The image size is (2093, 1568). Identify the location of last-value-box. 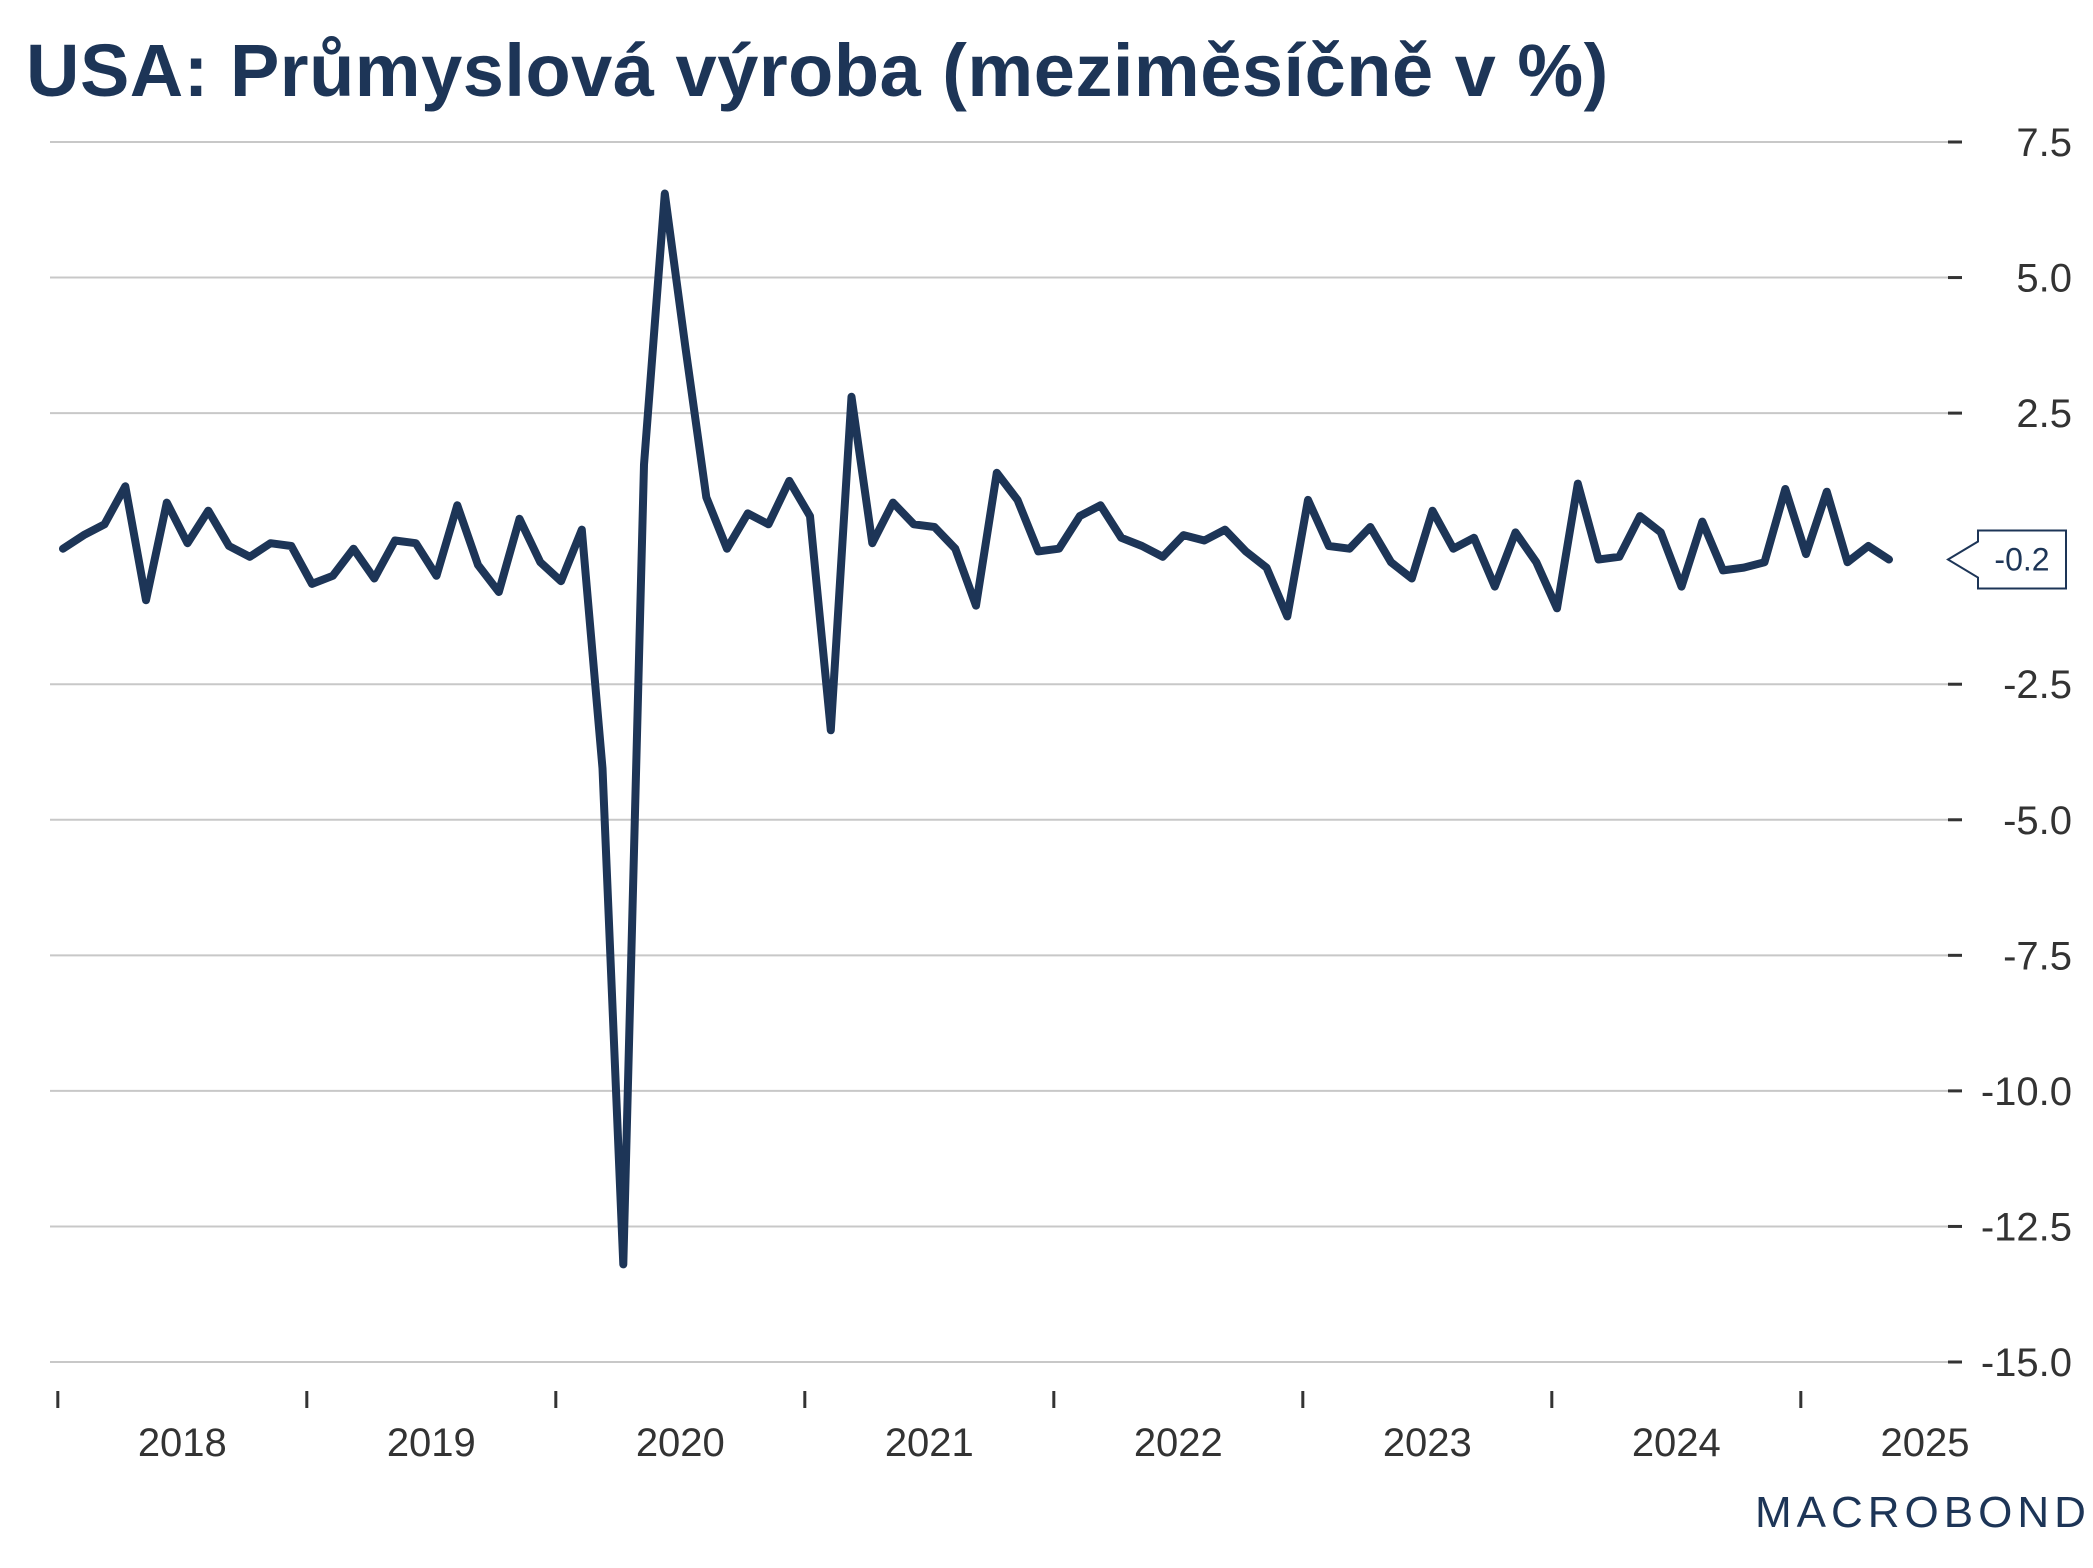
(2006, 559).